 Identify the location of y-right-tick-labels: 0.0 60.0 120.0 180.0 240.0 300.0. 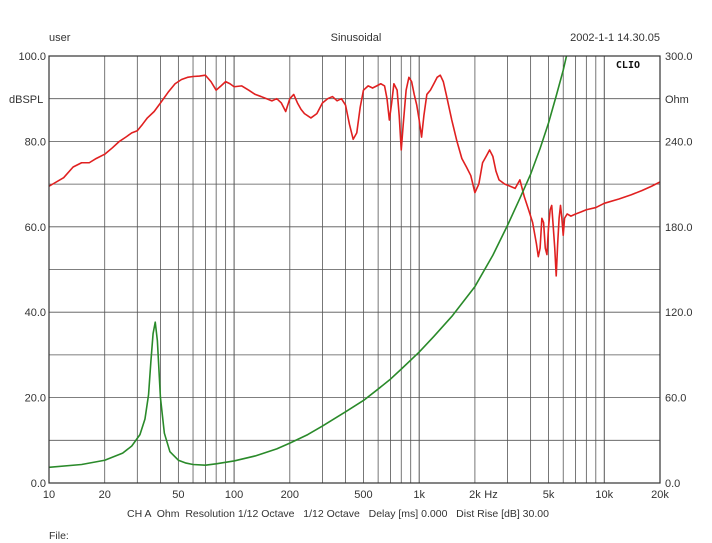
(679, 270).